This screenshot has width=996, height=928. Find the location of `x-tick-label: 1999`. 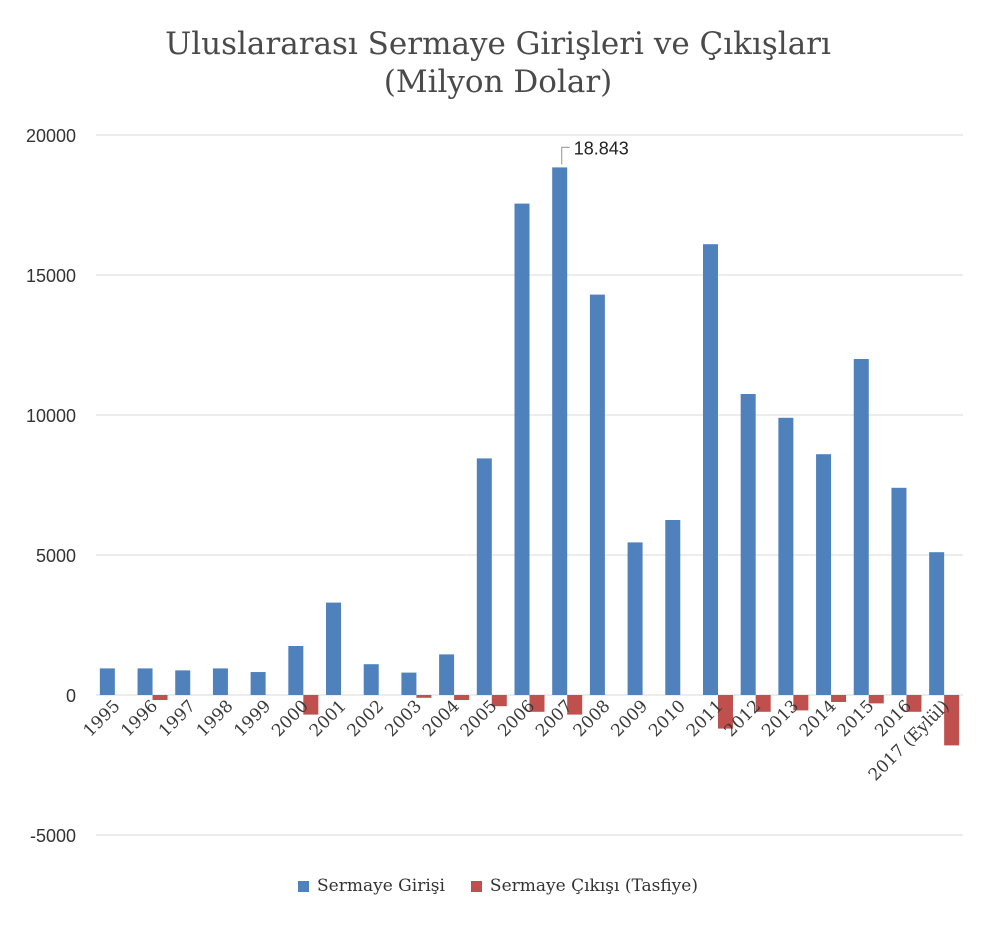

x-tick-label: 1999 is located at coordinates (252, 718).